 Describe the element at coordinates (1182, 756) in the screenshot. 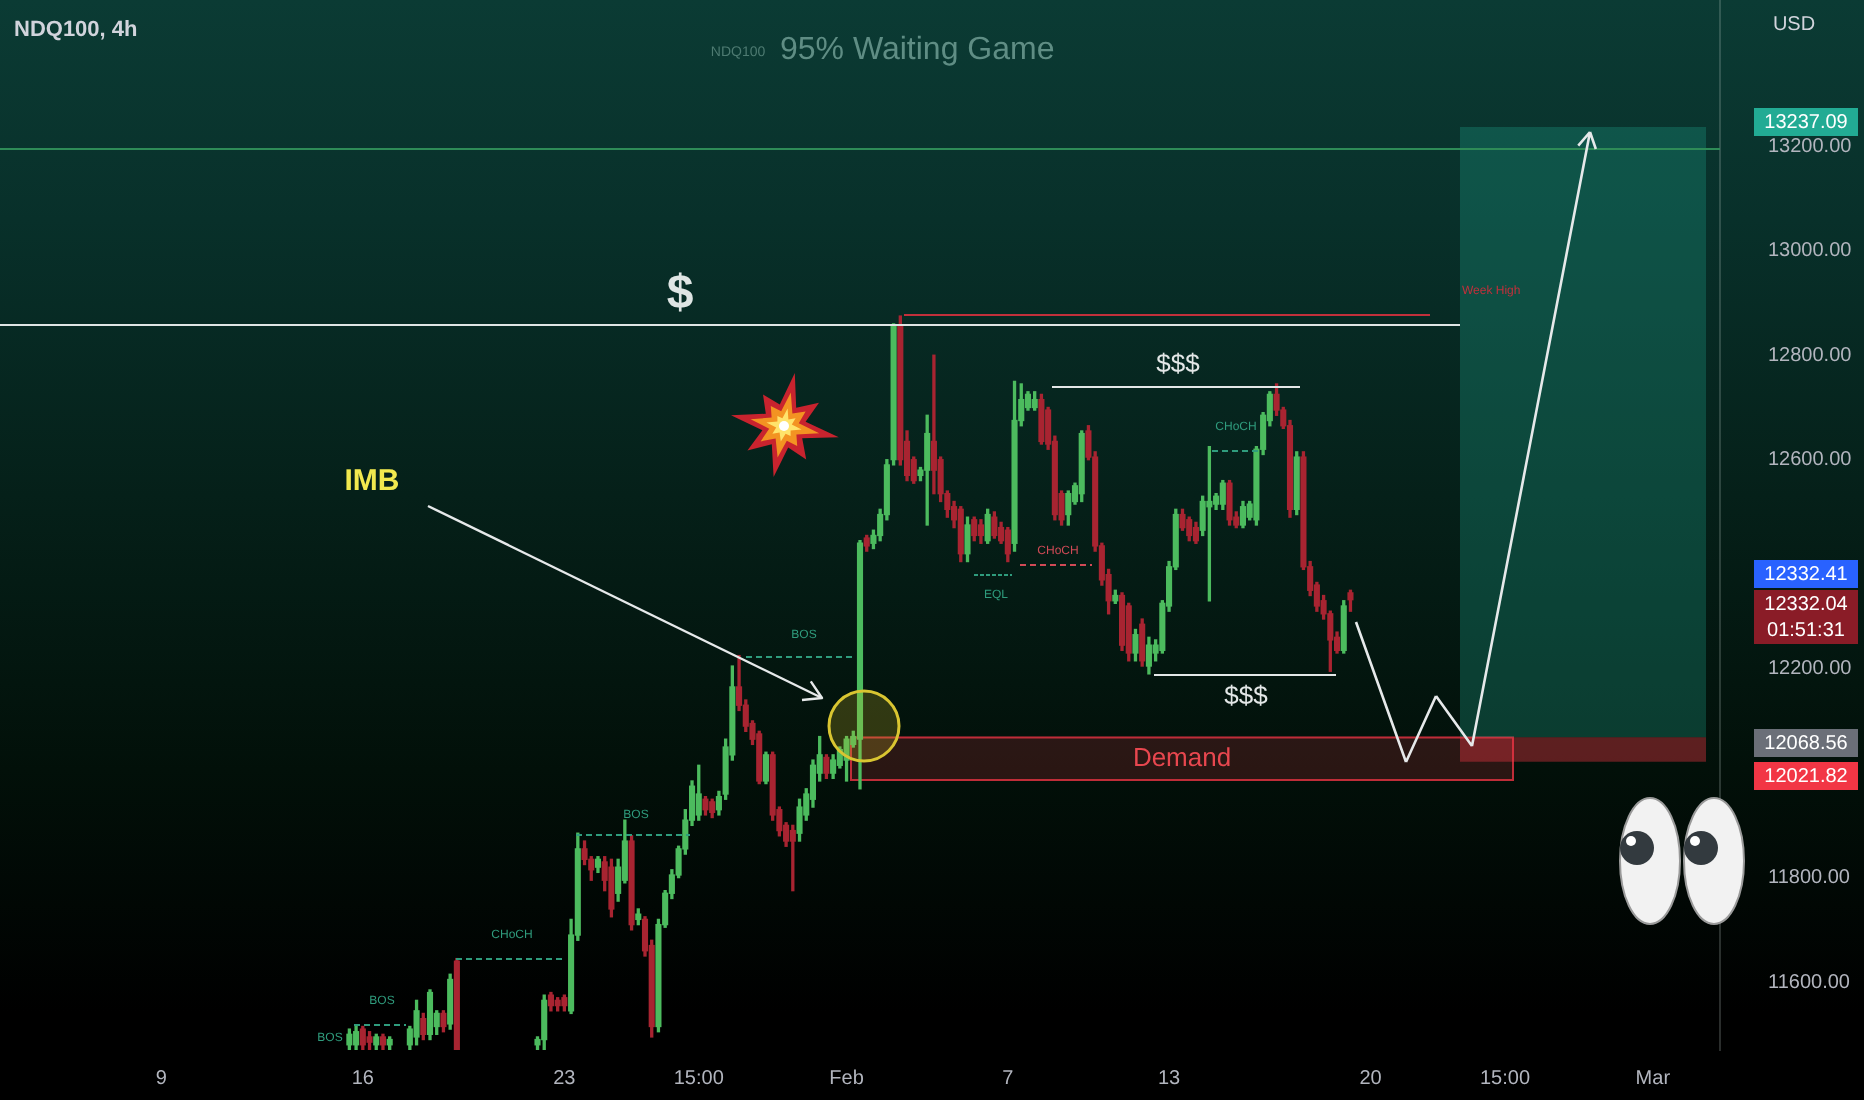

I see `band-label: Demand` at that location.